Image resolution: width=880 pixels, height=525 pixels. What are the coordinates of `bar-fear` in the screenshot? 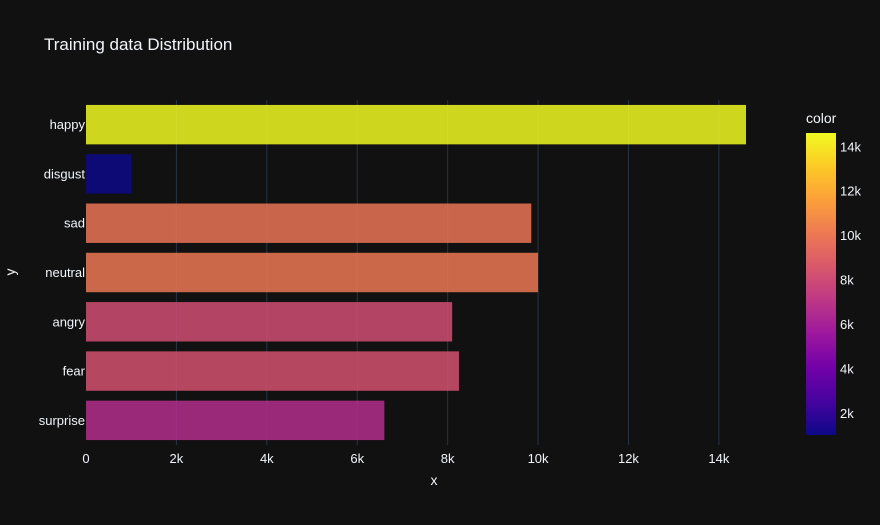 It's located at (272, 371).